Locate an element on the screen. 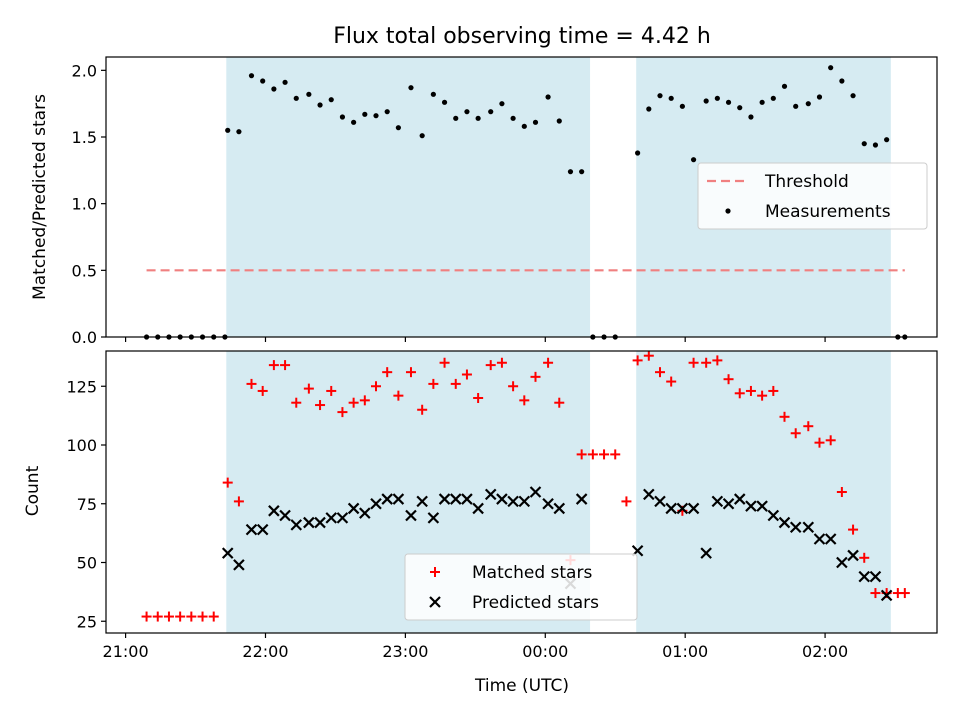 The height and width of the screenshot is (720, 960). y-tick-label: 1.5 is located at coordinates (84, 137).